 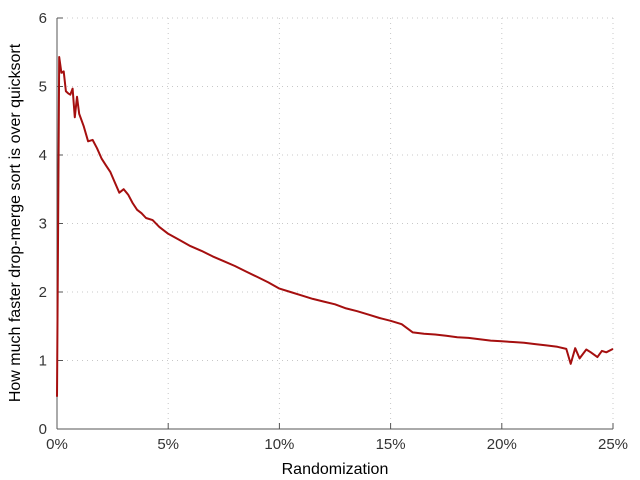 What do you see at coordinates (43, 87) in the screenshot?
I see `y-tick-label: 5` at bounding box center [43, 87].